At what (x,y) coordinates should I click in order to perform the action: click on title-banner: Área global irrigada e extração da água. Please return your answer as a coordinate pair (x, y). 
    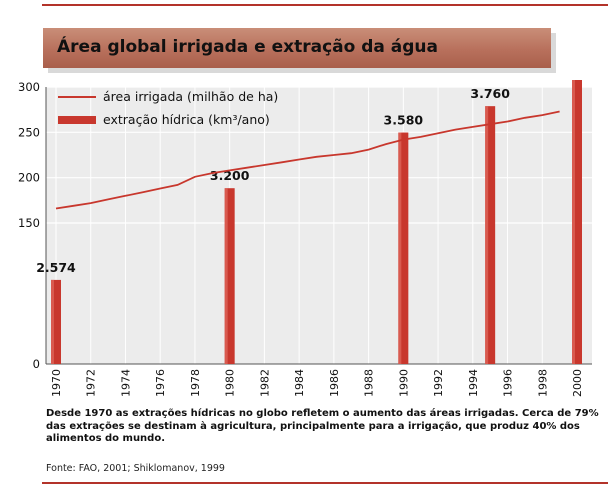
    Looking at the image, I should click on (297, 48).